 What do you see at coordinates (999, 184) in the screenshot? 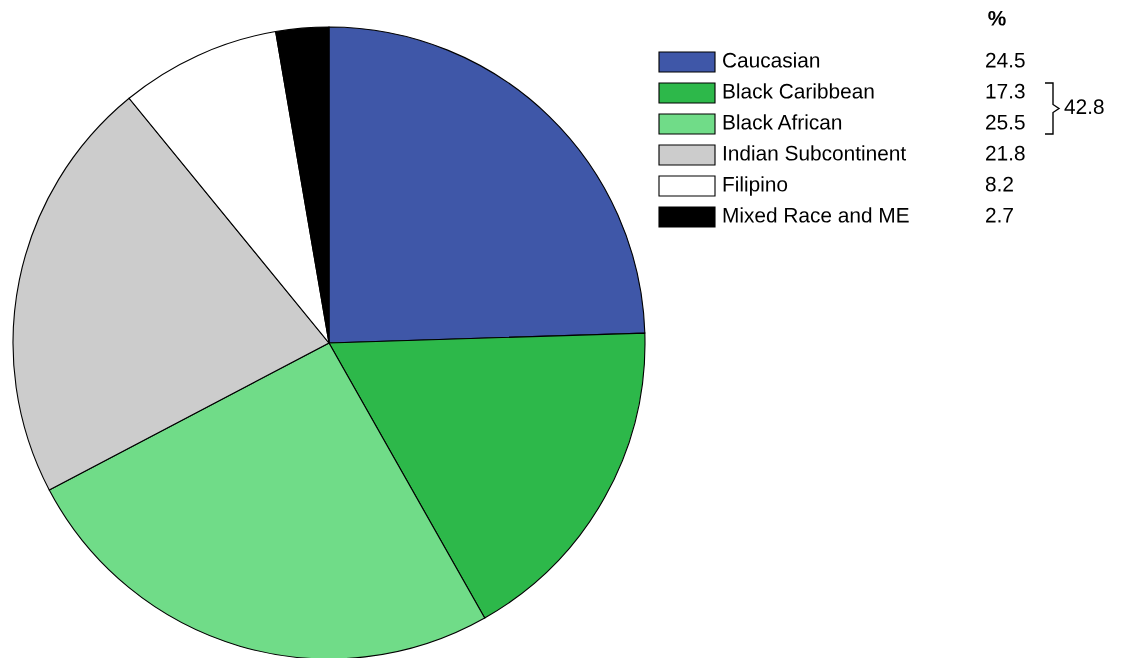
I see `data-label: 8.2` at bounding box center [999, 184].